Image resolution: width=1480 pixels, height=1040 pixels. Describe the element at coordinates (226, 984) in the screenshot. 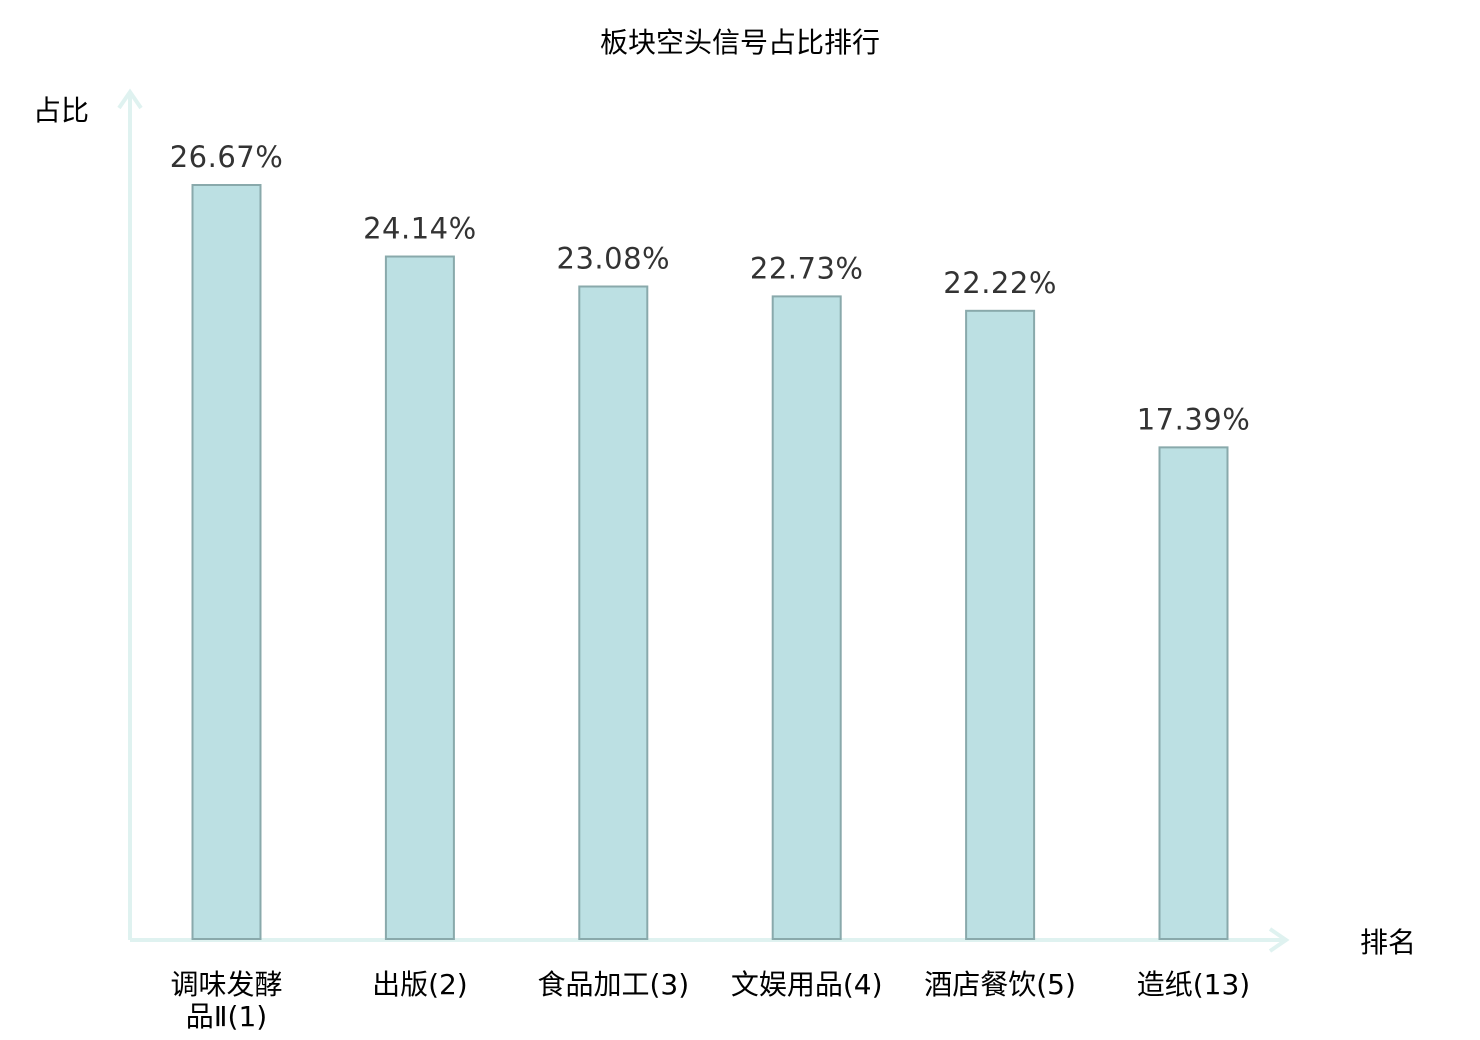

I see `category-label-line: 调味发酵` at that location.